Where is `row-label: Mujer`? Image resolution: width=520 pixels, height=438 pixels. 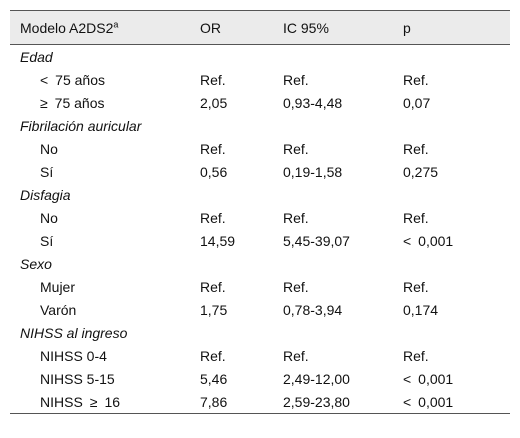
row-label: Mujer is located at coordinates (58, 286).